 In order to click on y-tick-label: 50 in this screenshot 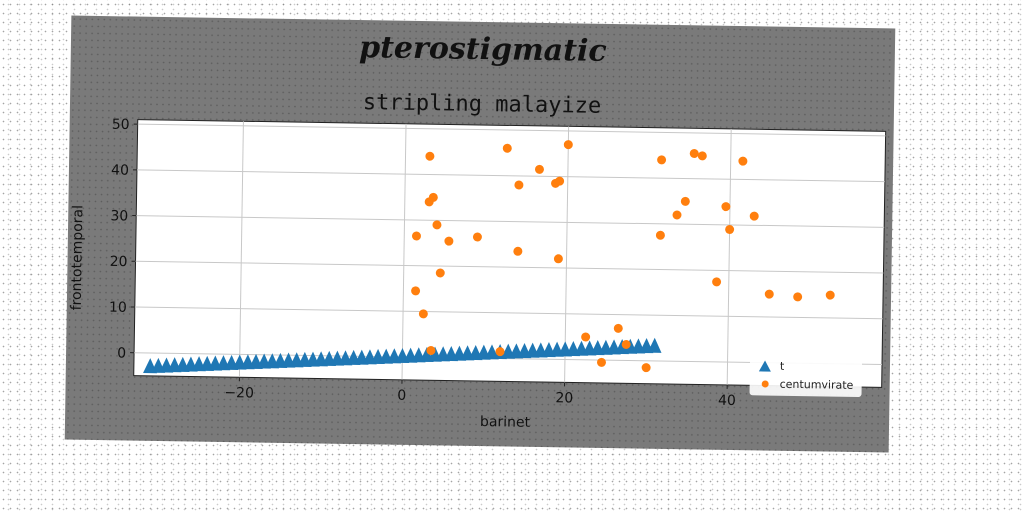, I will do `click(121, 125)`.